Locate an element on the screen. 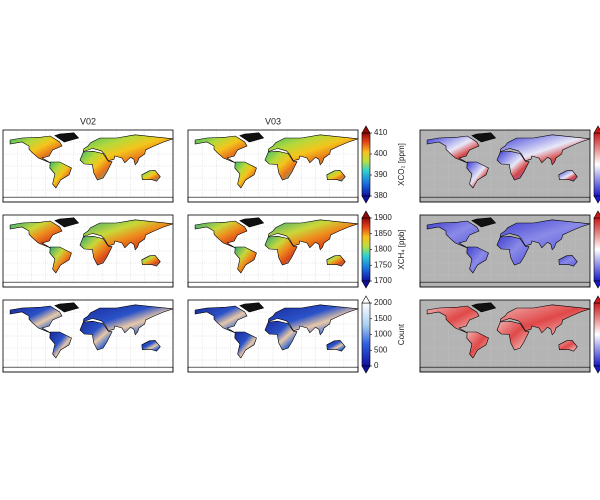 The width and height of the screenshot is (600, 500). colorbar-label: XCO₂ [ppm] is located at coordinates (401, 164).